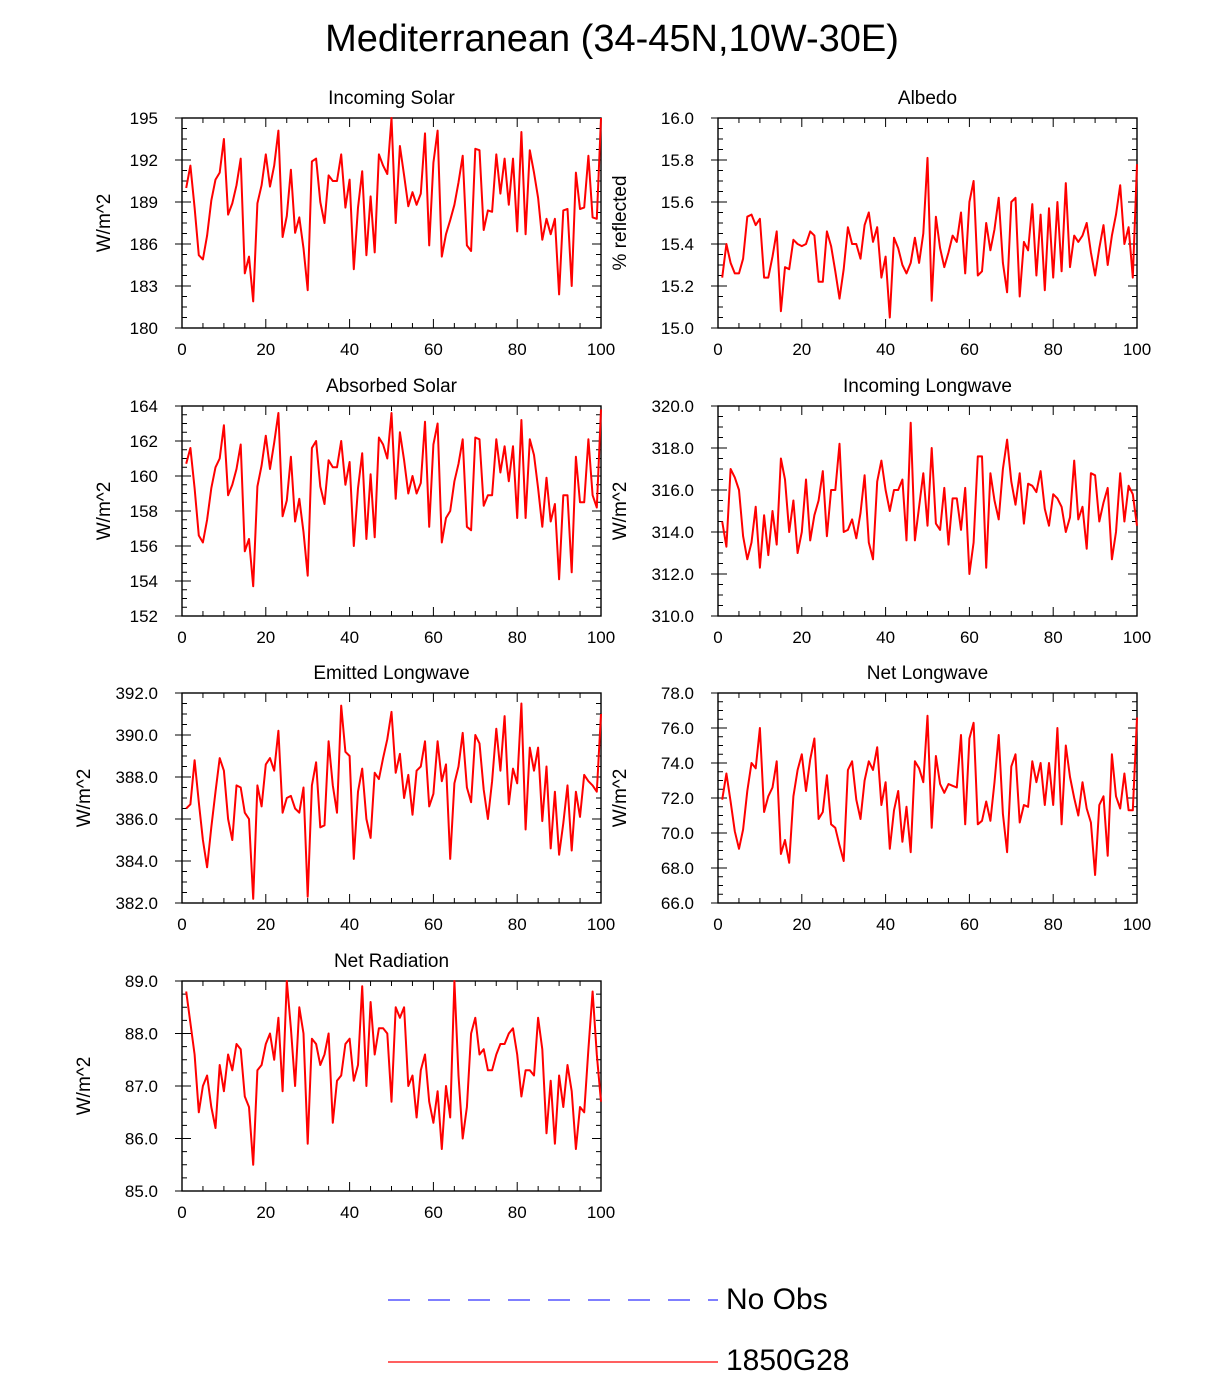 The image size is (1224, 1378). I want to click on y-tick-label: 88.0, so click(141, 1034).